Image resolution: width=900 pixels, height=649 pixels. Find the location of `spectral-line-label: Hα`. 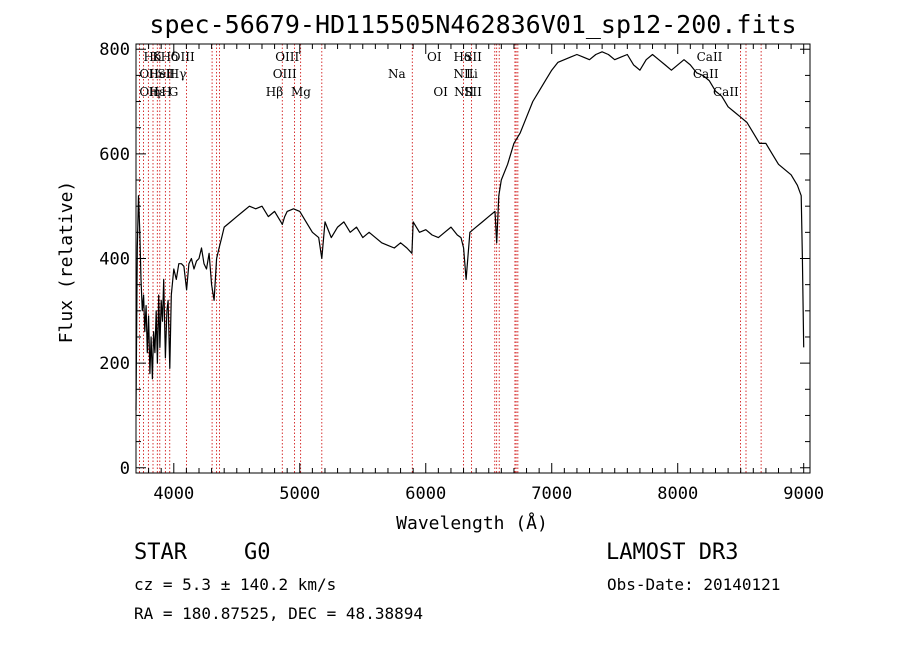

spectral-line-label: Hα is located at coordinates (462, 57).